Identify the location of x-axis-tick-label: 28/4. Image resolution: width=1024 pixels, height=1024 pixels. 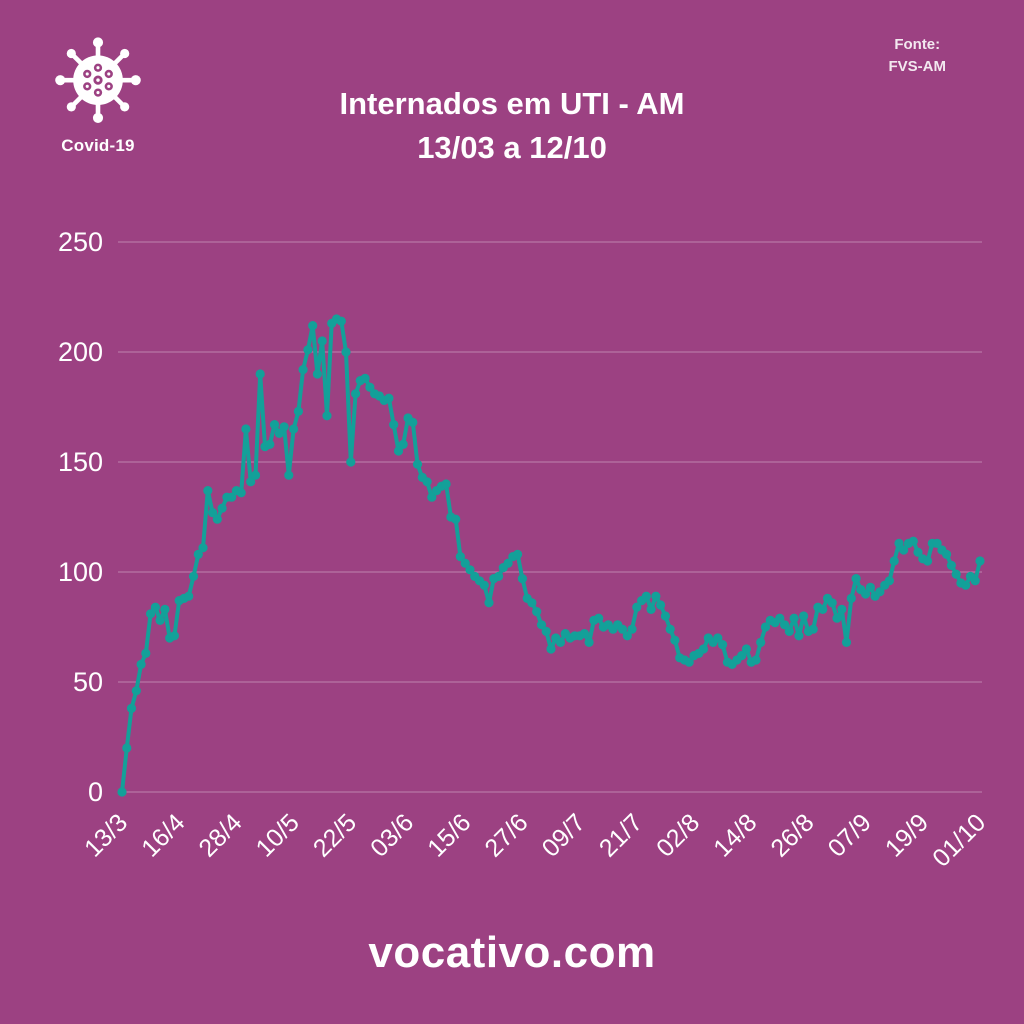
(220, 835).